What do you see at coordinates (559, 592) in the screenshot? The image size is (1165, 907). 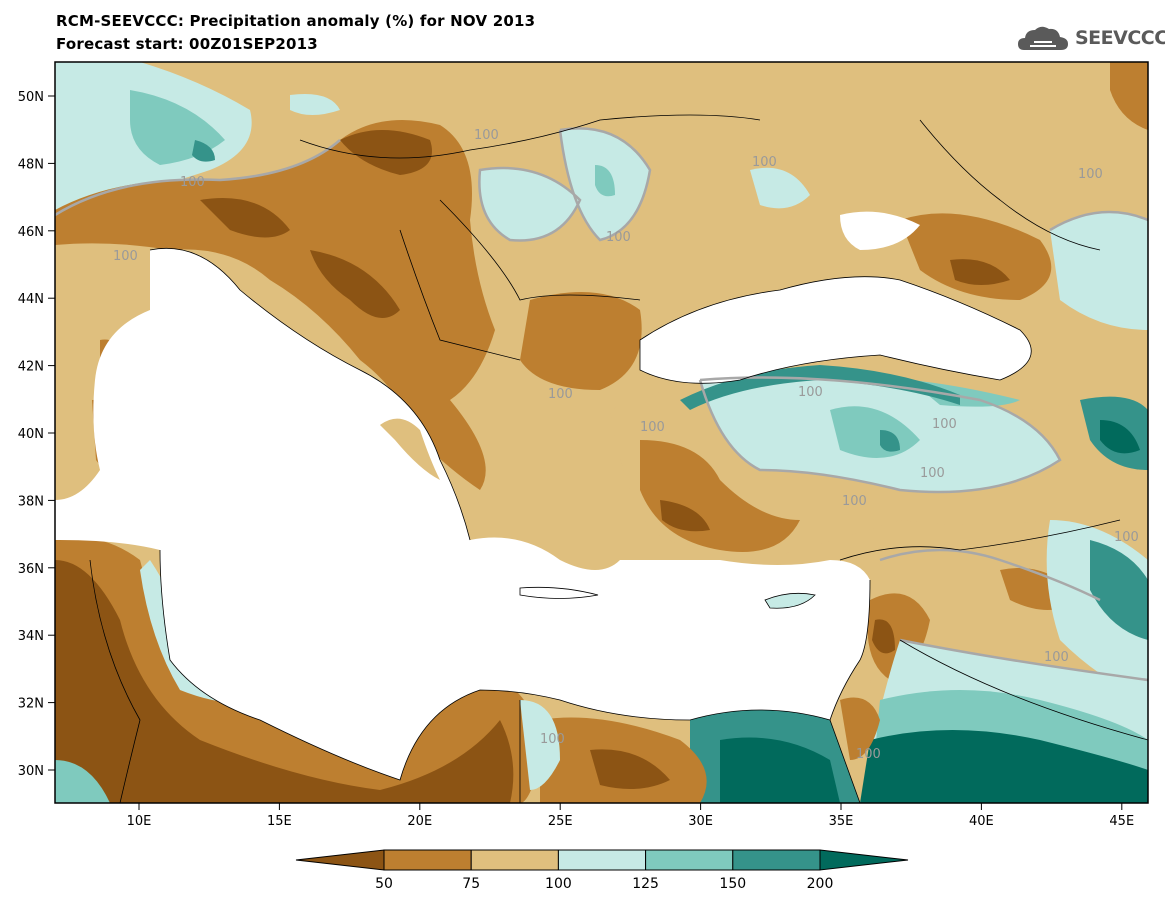 I see `crete` at bounding box center [559, 592].